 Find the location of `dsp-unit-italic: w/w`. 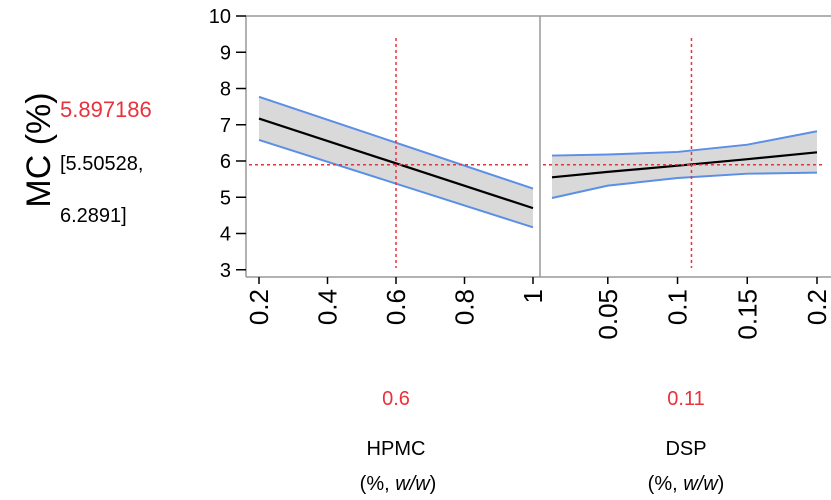

dsp-unit-italic: w/w is located at coordinates (701, 484).